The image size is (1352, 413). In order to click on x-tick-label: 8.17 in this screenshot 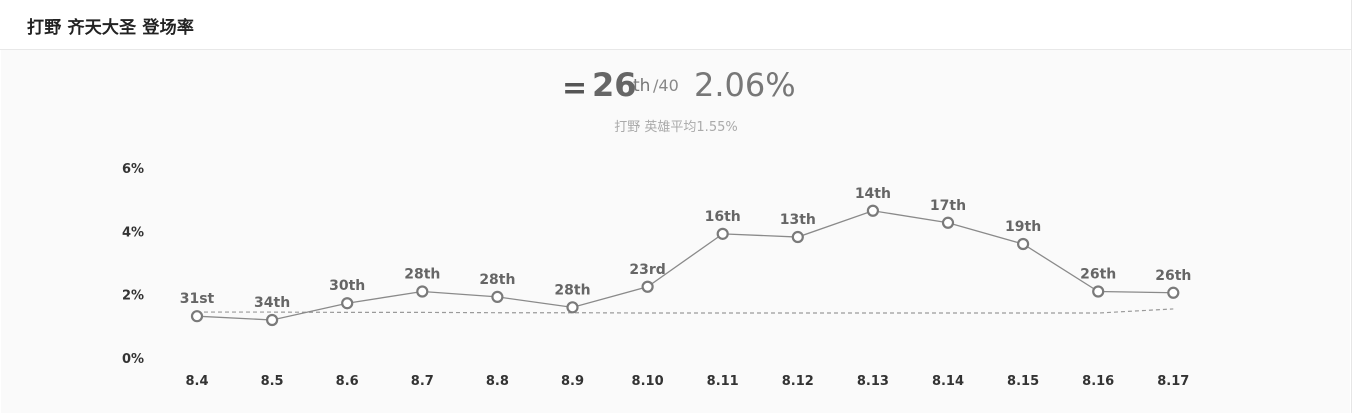, I will do `click(1173, 381)`.